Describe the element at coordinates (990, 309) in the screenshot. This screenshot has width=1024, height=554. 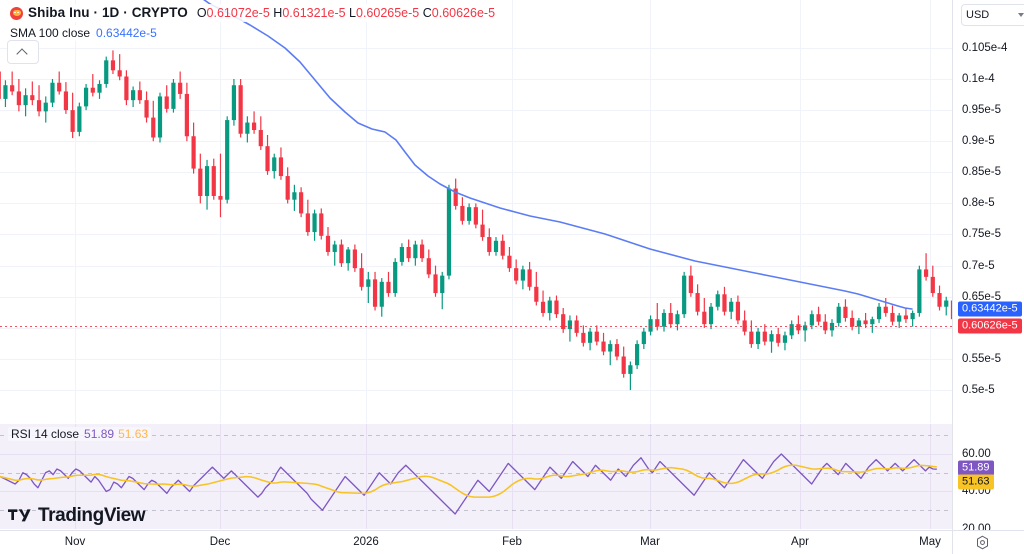
I see `price-badge-sma: 0.63442e-5` at that location.